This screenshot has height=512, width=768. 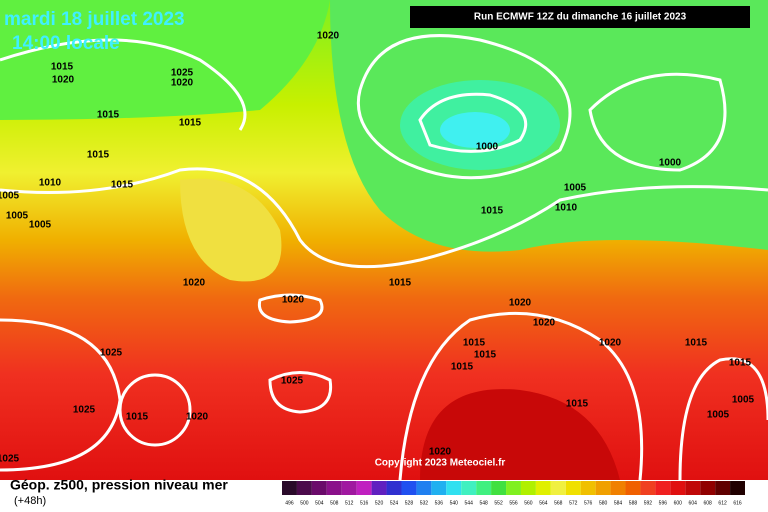 I want to click on legend-label: 496, so click(x=289, y=503).